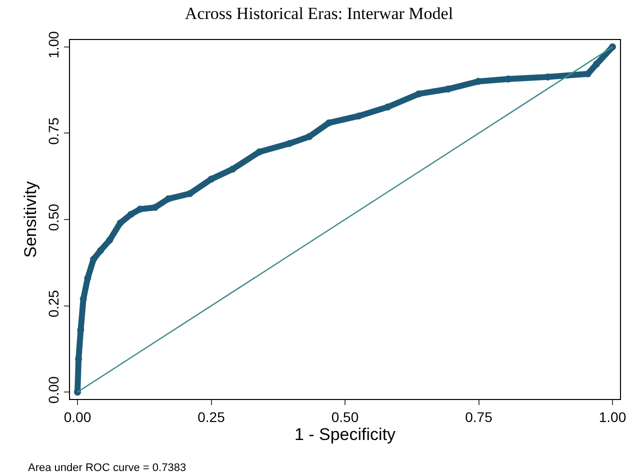 The height and width of the screenshot is (474, 638). I want to click on y-tick-label: 1.00, so click(53, 44).